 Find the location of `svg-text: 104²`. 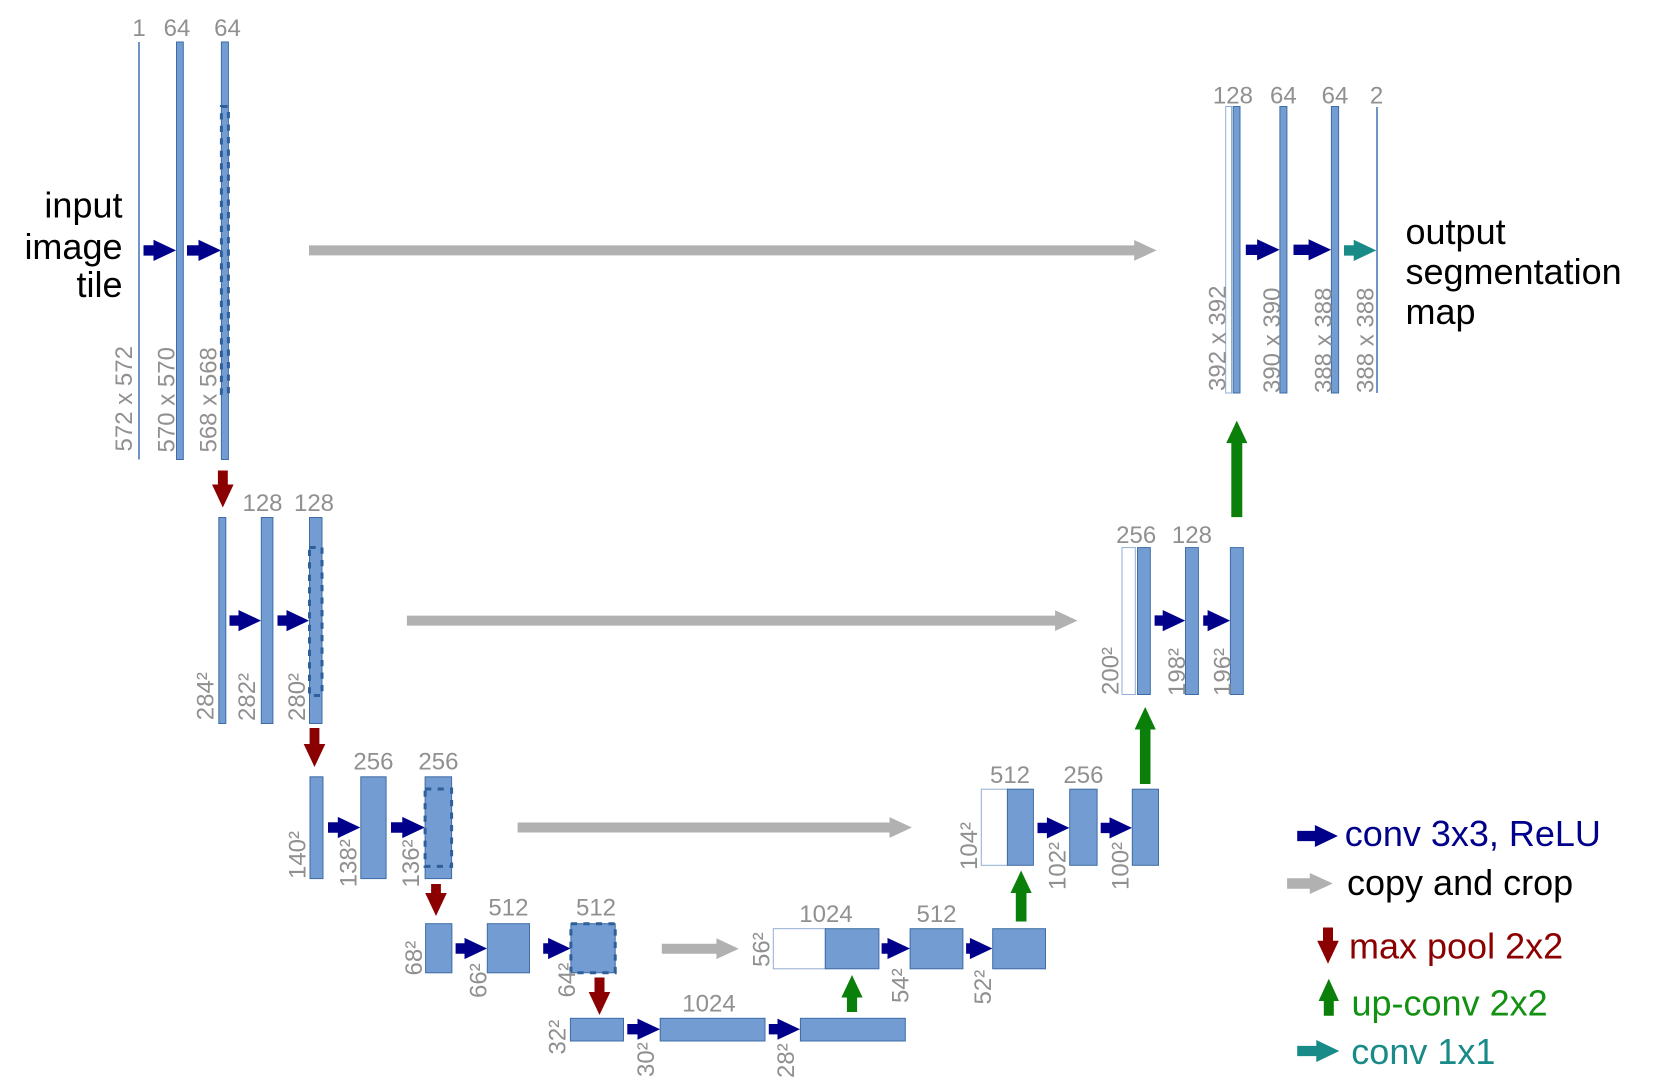

svg-text: 104² is located at coordinates (969, 846).